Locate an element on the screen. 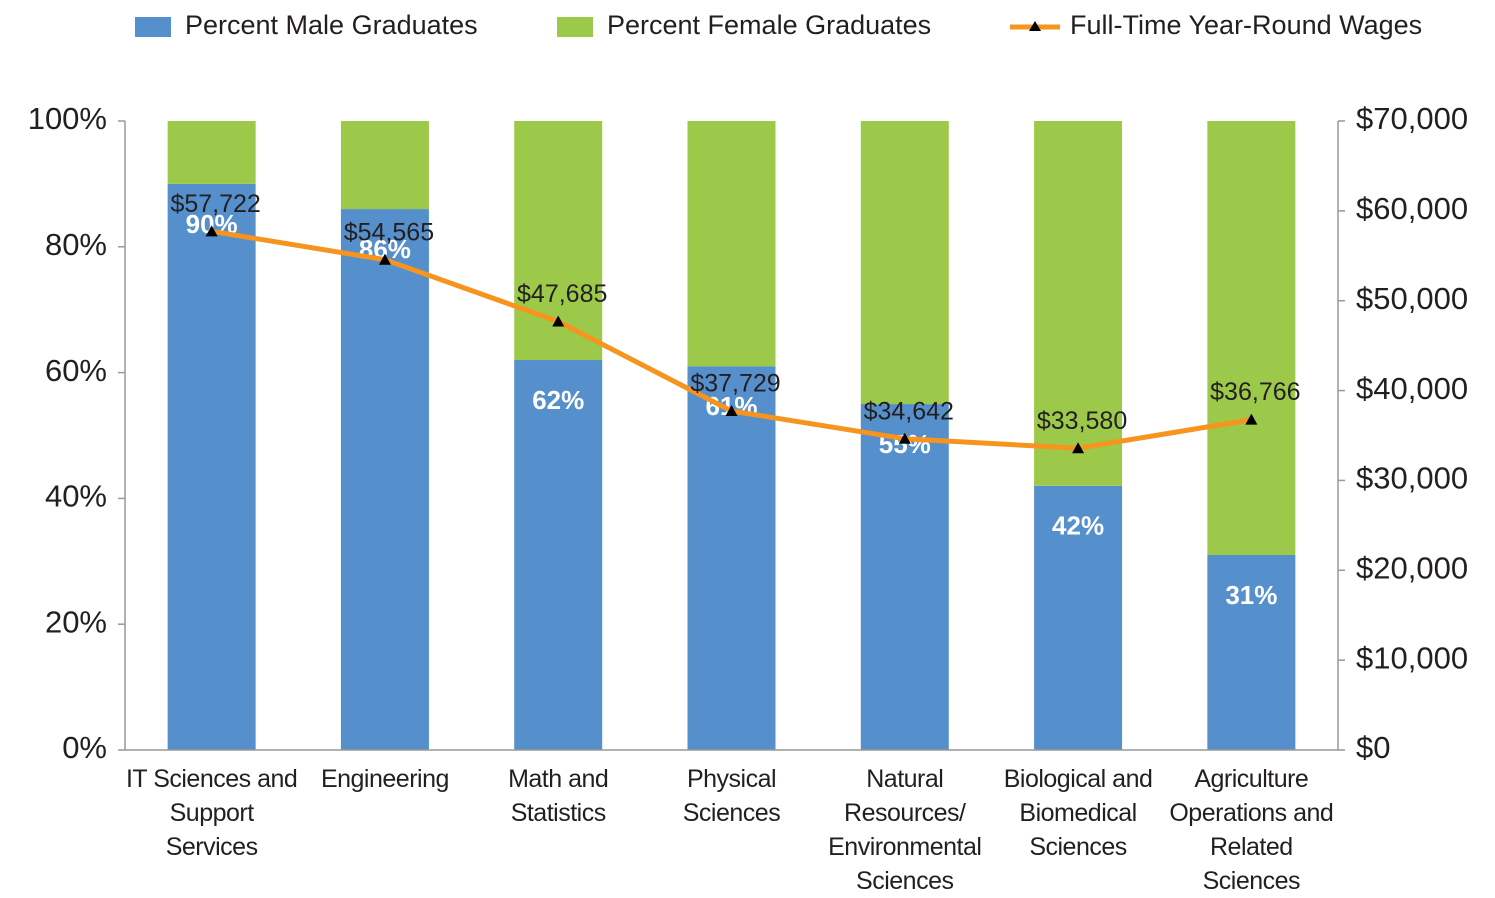 This screenshot has width=1495, height=898. legend-marker is located at coordinates (1035, 26).